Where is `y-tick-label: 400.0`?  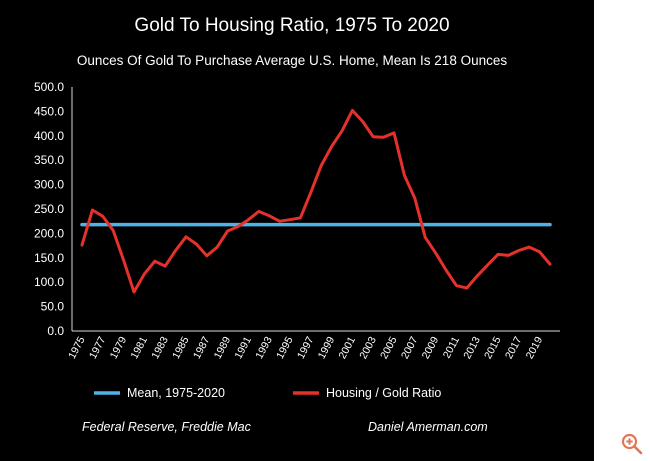
y-tick-label: 400.0 is located at coordinates (49, 136).